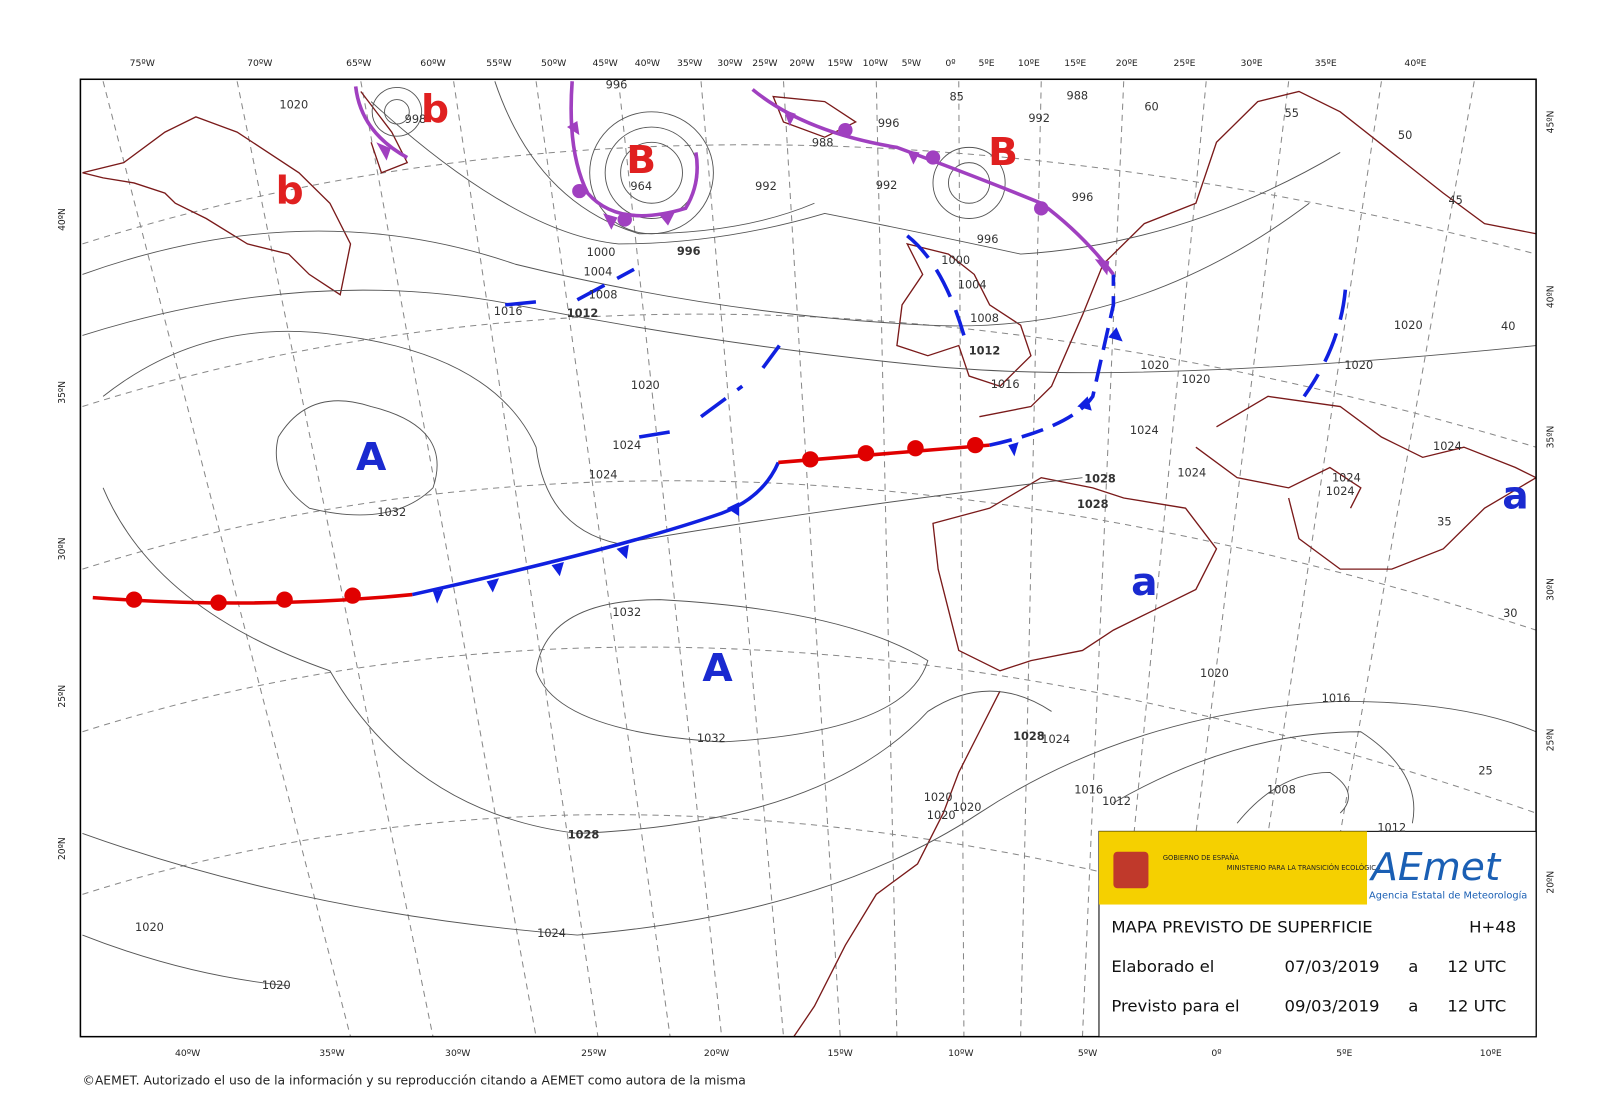 Image resolution: width=1600 pixels, height=1120 pixels. I want to click on row-label: Elaborado el, so click(1162, 966).